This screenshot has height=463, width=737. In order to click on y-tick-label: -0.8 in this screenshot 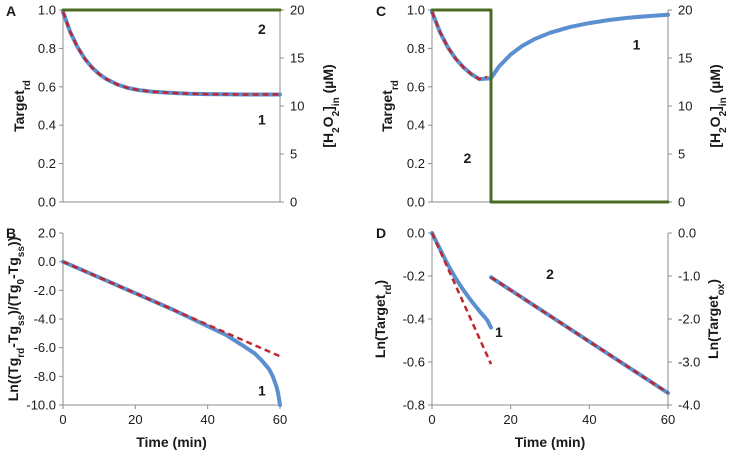, I will do `click(414, 405)`.